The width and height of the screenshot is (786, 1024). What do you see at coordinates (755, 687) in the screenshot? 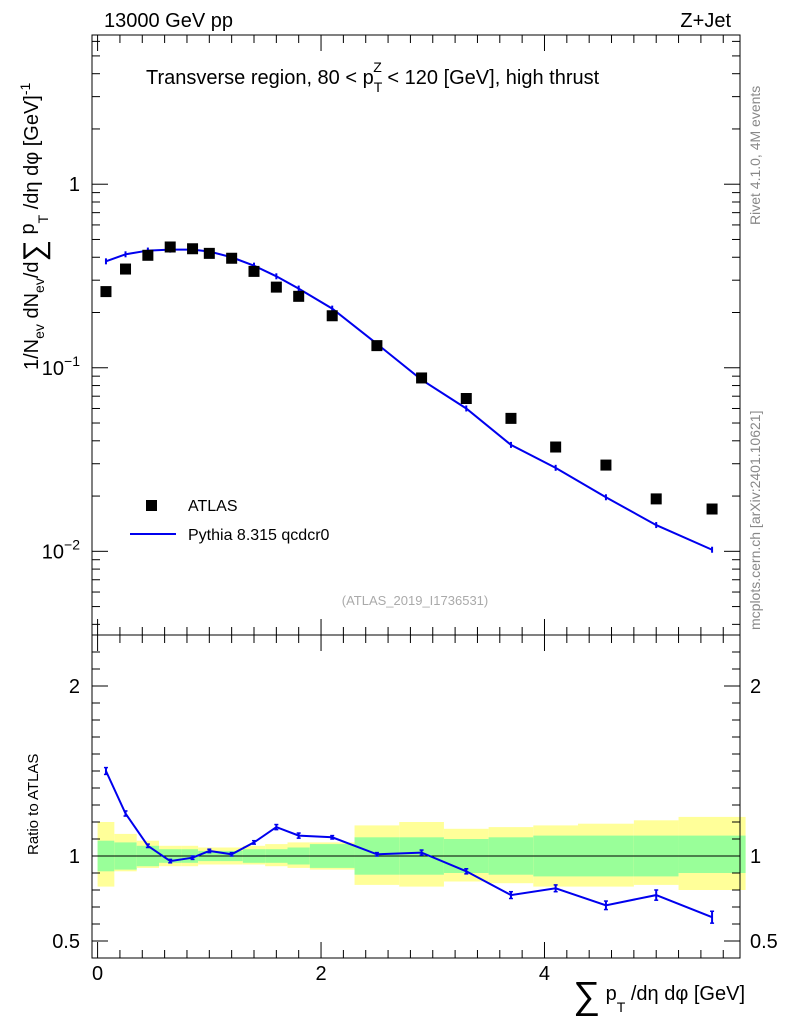
I see `ratio-ytick-label-right: 2` at bounding box center [755, 687].